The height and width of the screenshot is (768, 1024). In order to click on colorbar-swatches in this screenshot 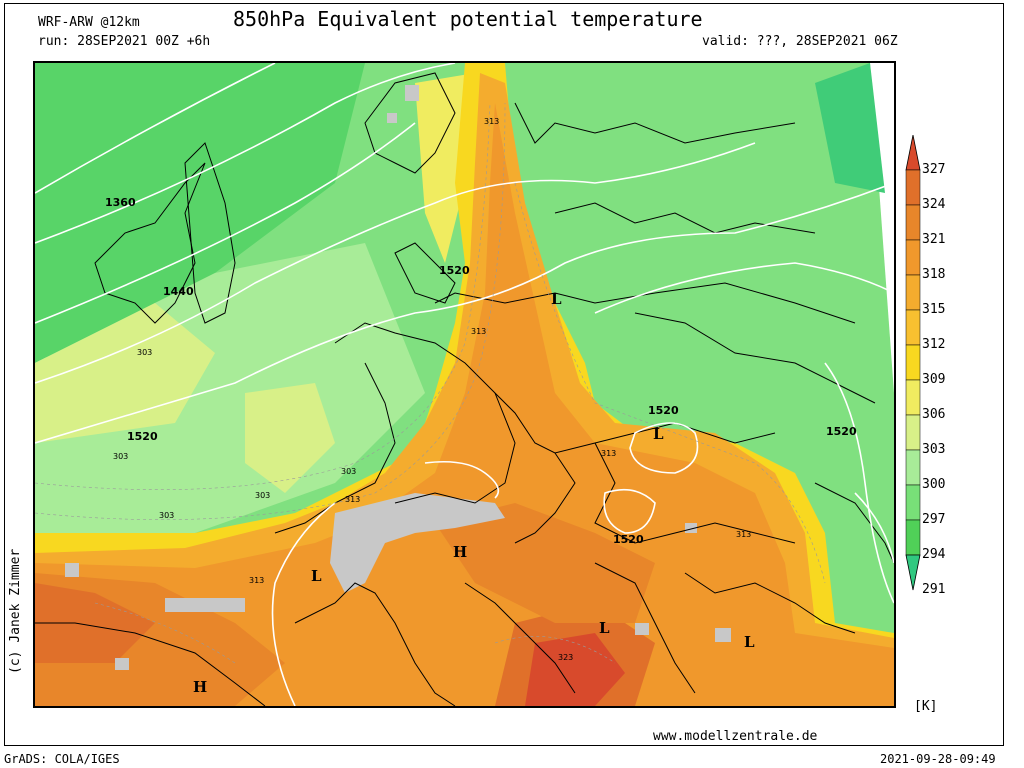, I will do `click(913, 362)`.